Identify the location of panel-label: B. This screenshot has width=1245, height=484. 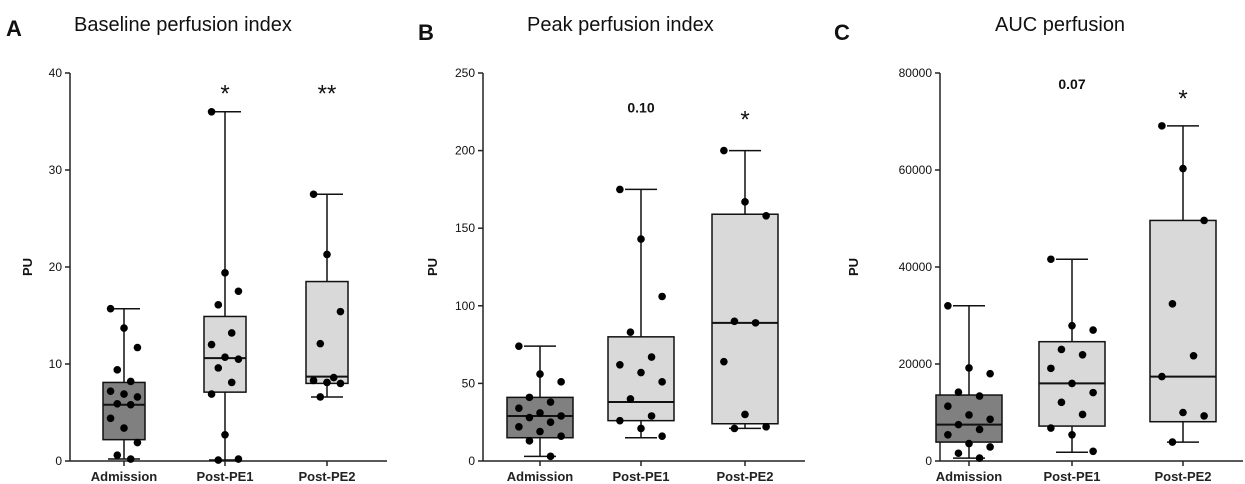
(426, 32).